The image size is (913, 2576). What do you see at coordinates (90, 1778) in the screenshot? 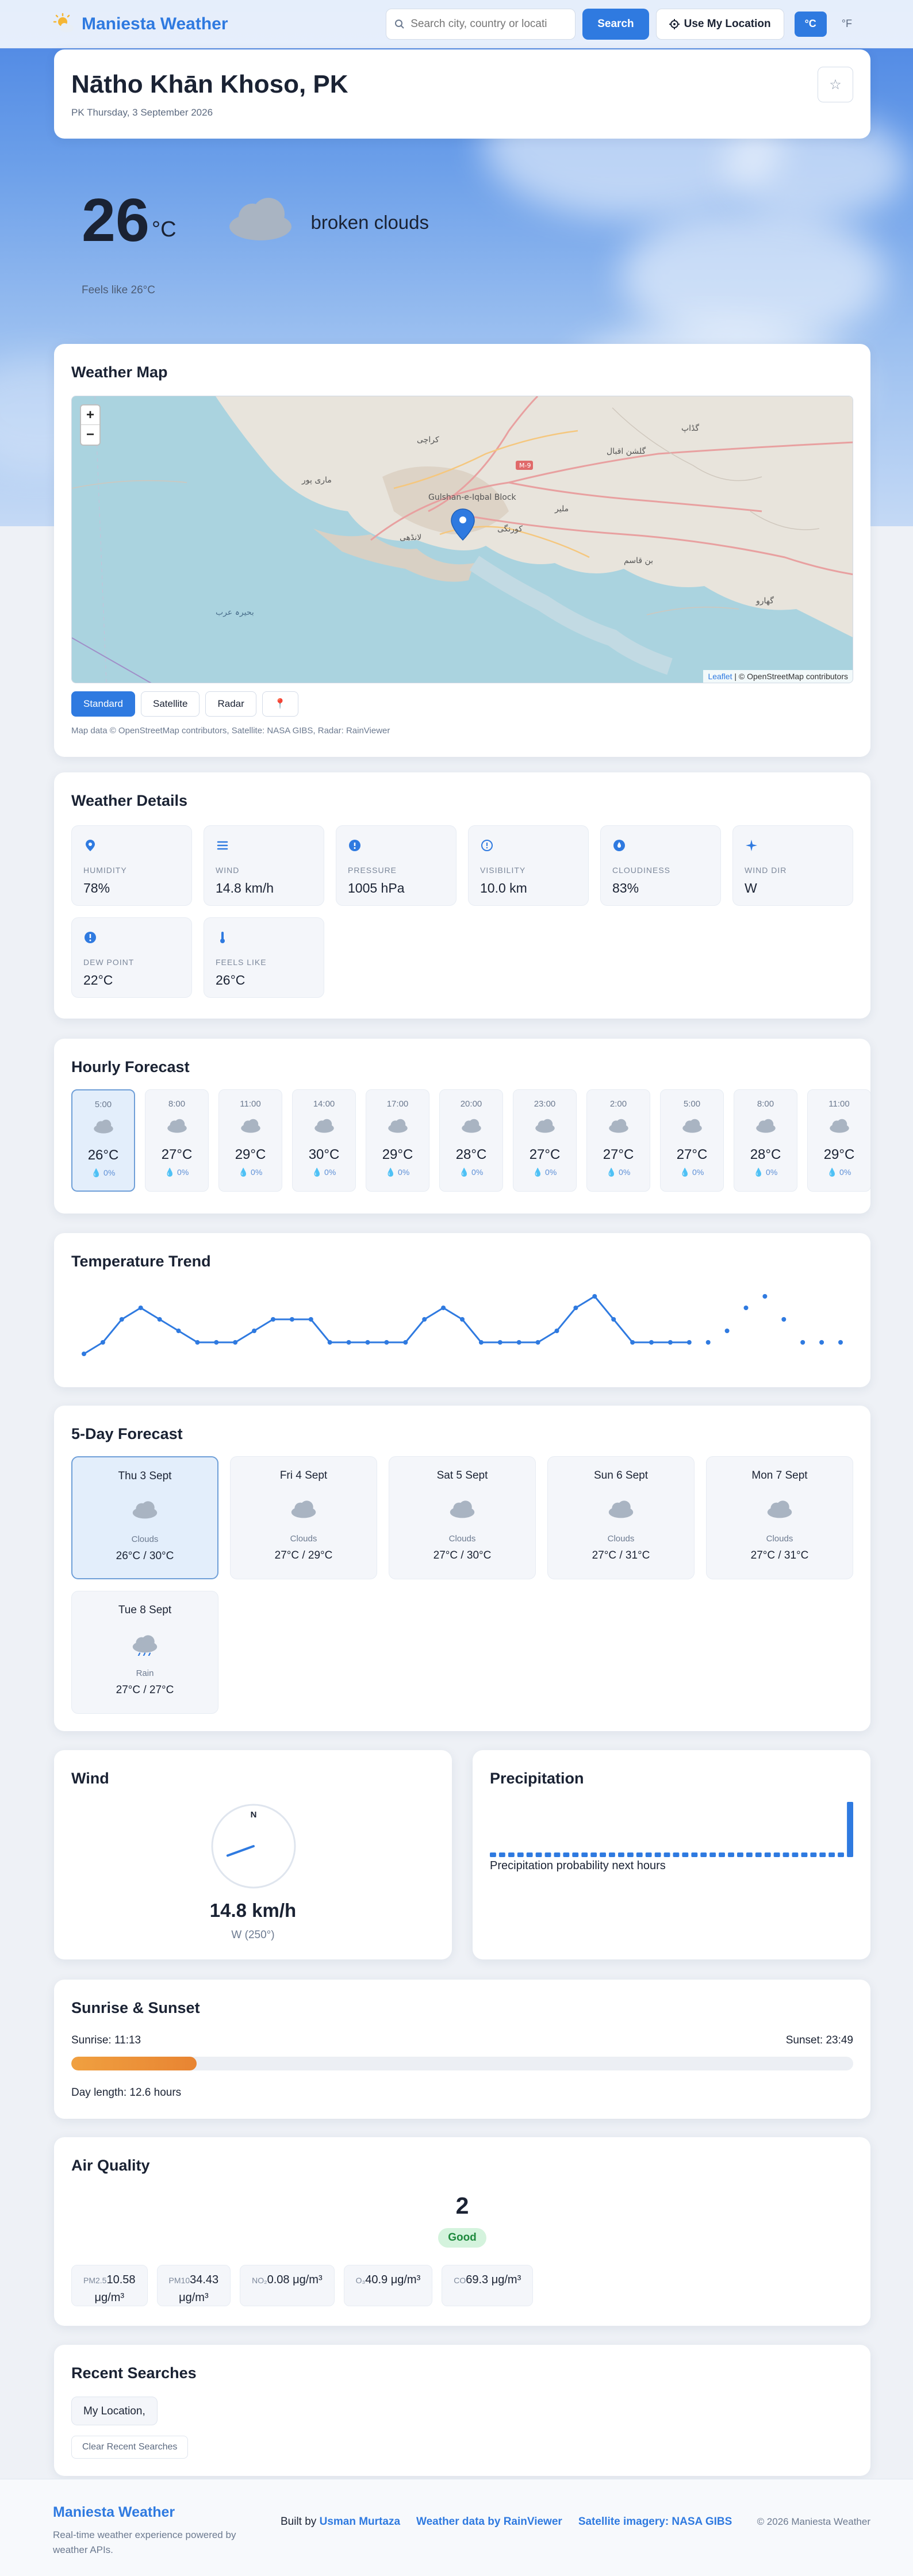
I see `wind-title: Wind` at bounding box center [90, 1778].